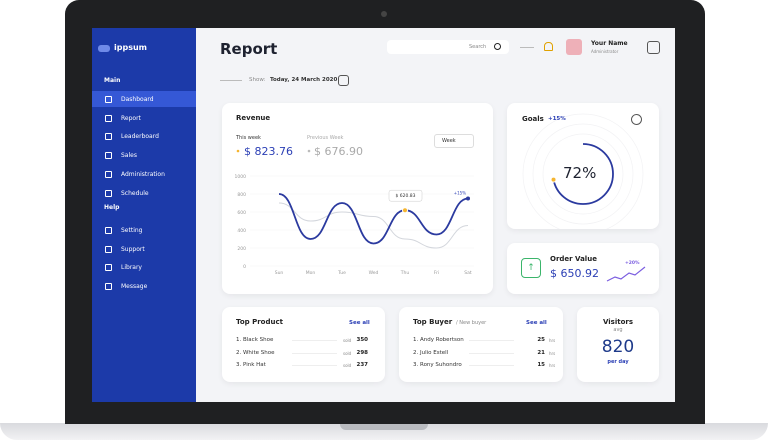 The width and height of the screenshot is (768, 440). What do you see at coordinates (574, 47) in the screenshot?
I see `avatar` at bounding box center [574, 47].